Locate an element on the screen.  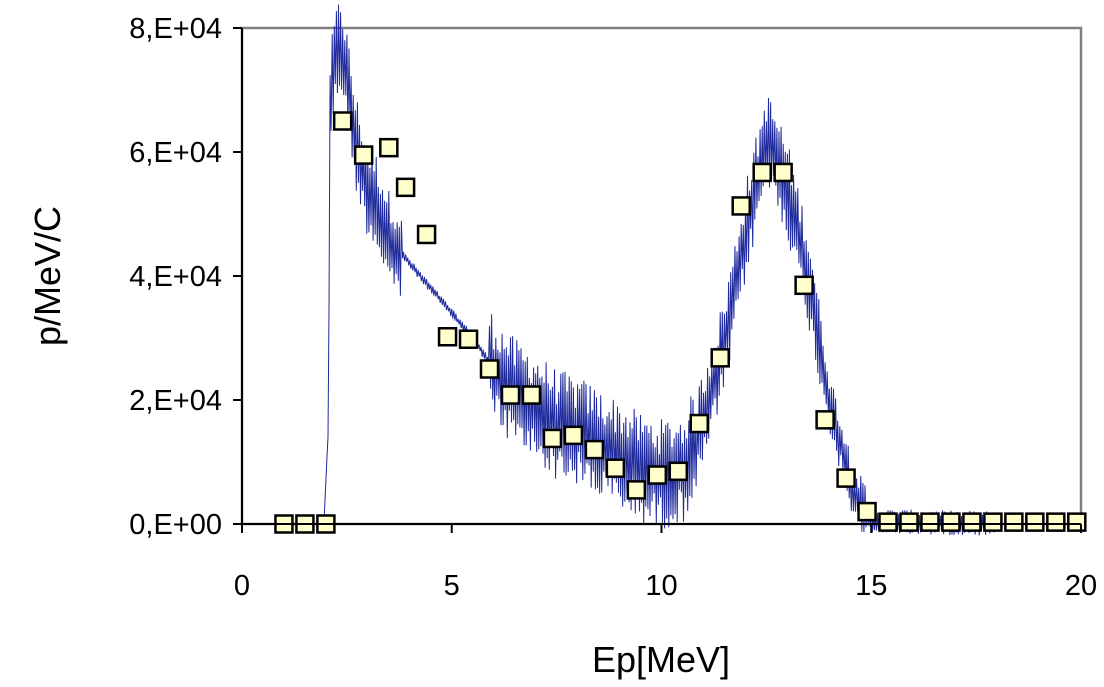
y-ticks: 0,E+00 2,E+04 4,E+04 6,E+04 8,E+04 is located at coordinates (185, 277).